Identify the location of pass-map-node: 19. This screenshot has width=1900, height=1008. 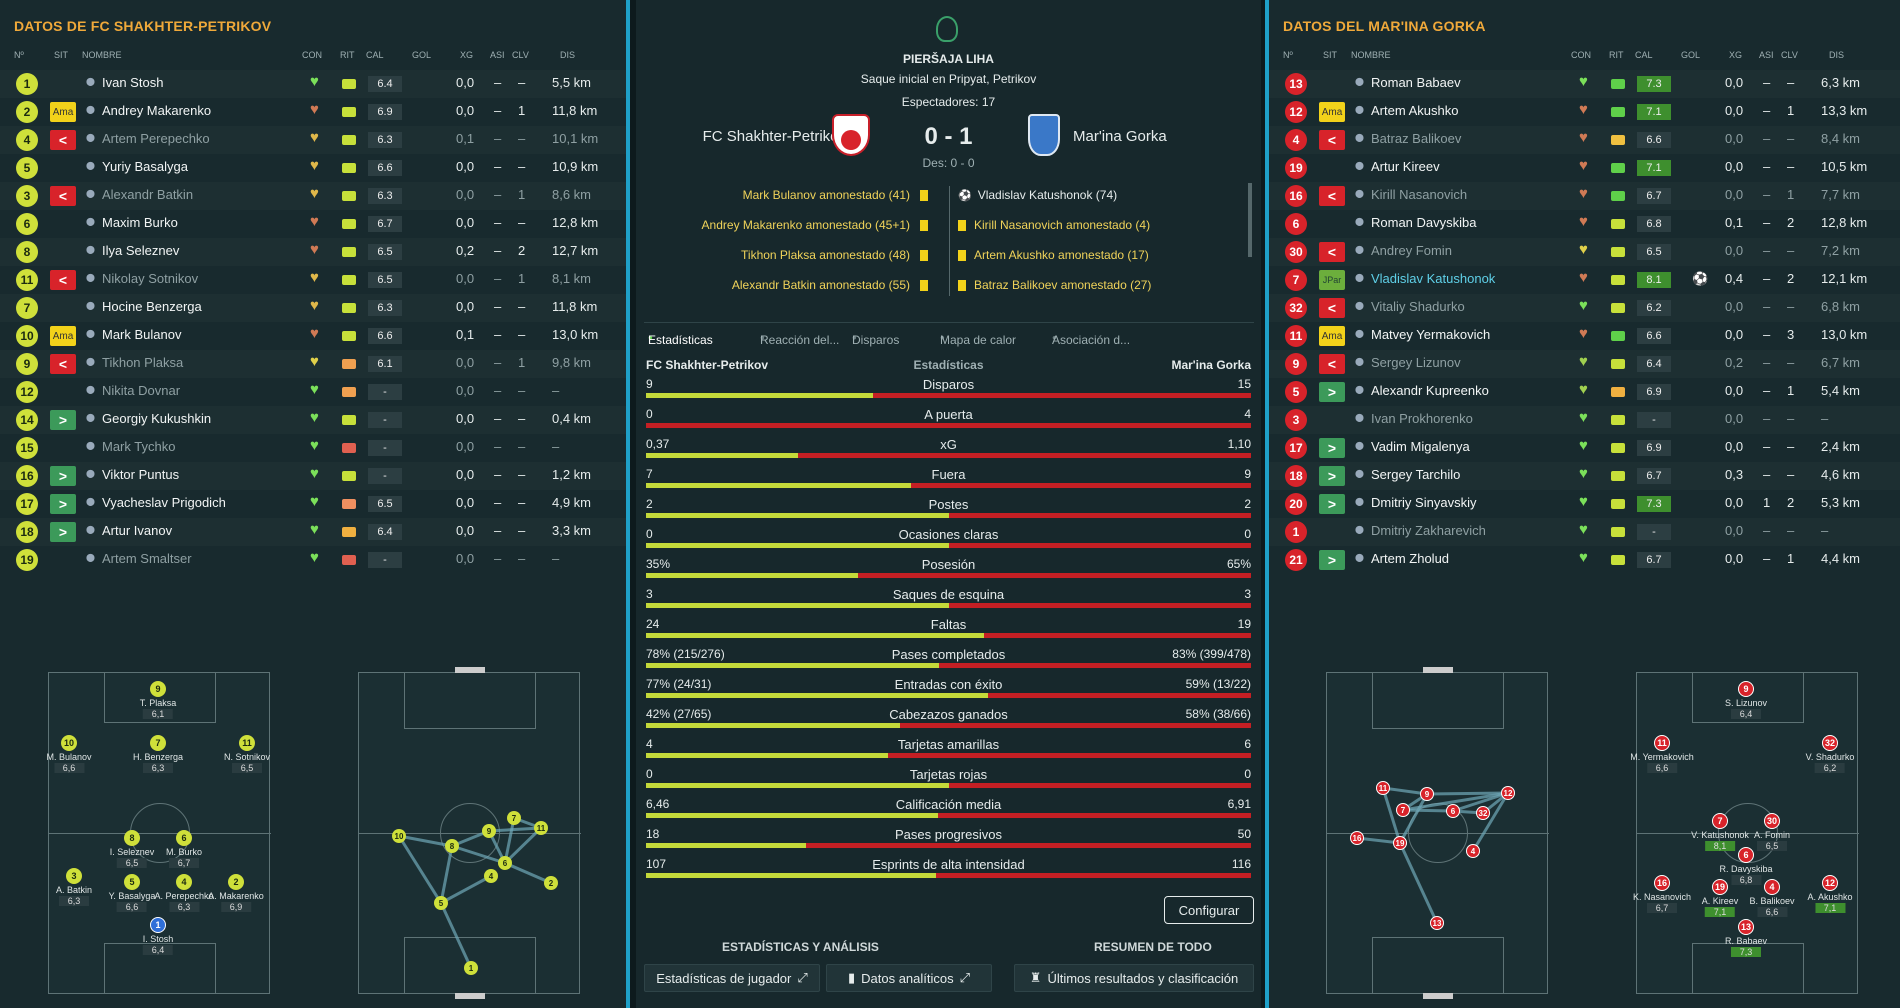
(1400, 843).